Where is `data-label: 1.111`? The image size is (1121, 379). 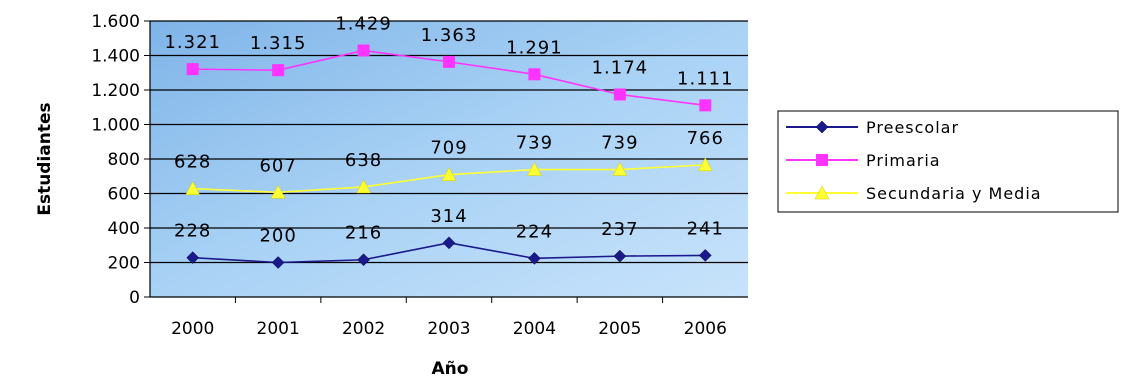 data-label: 1.111 is located at coordinates (705, 78).